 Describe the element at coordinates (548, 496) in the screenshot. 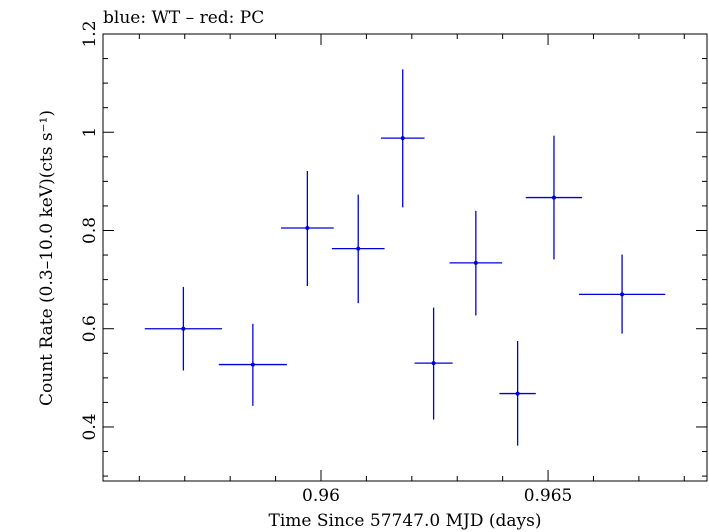

I see `x-tick-label: 0.965` at that location.